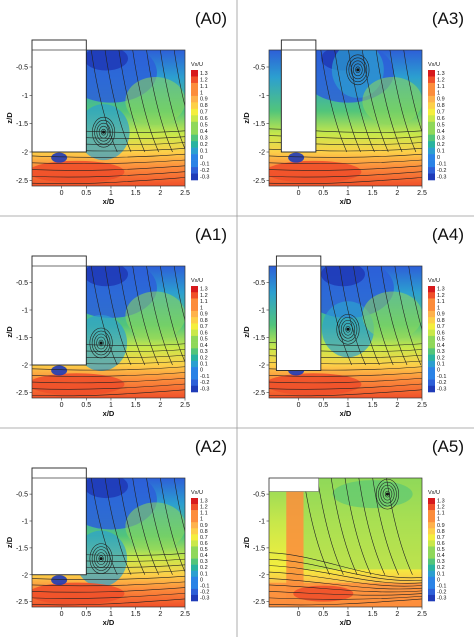 Image resolution: width=474 pixels, height=637 pixels. I want to click on mid-velocity-zone, so click(155, 526).